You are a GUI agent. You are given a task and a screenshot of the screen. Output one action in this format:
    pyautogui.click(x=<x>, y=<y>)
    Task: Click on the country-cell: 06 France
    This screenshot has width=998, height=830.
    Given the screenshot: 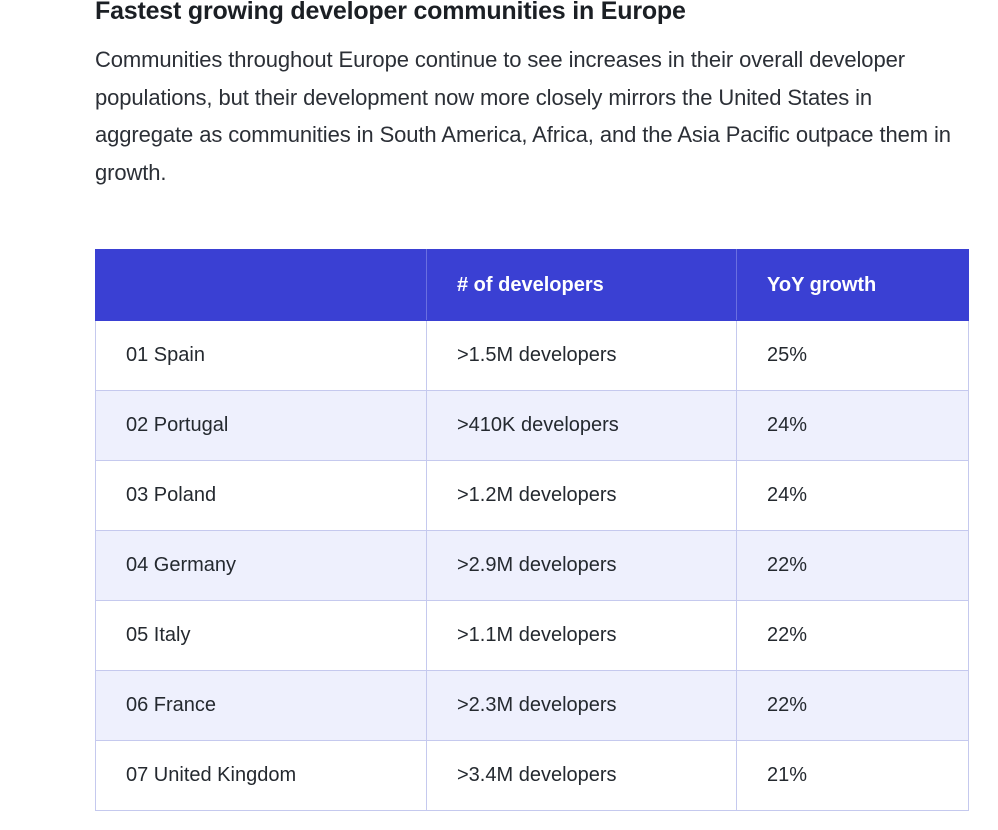 What is the action you would take?
    pyautogui.click(x=261, y=705)
    